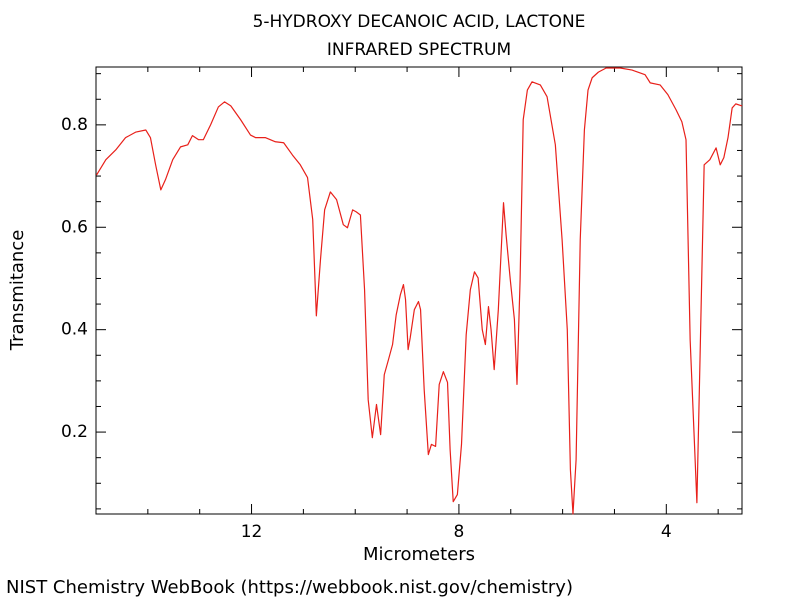 This screenshot has width=800, height=600. I want to click on y-tick-label: 0.4, so click(74, 330).